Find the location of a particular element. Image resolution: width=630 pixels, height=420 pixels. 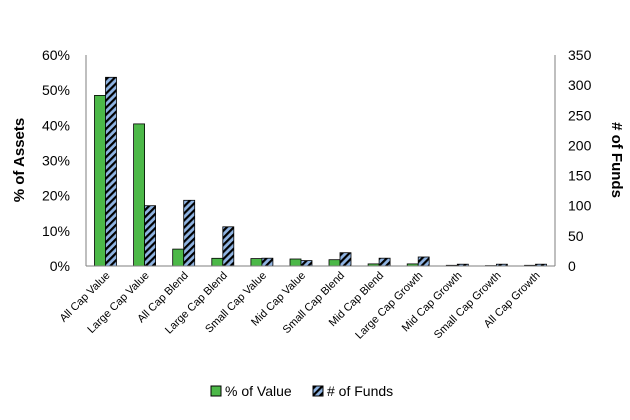

left-tick-label: 30% is located at coordinates (56, 161).